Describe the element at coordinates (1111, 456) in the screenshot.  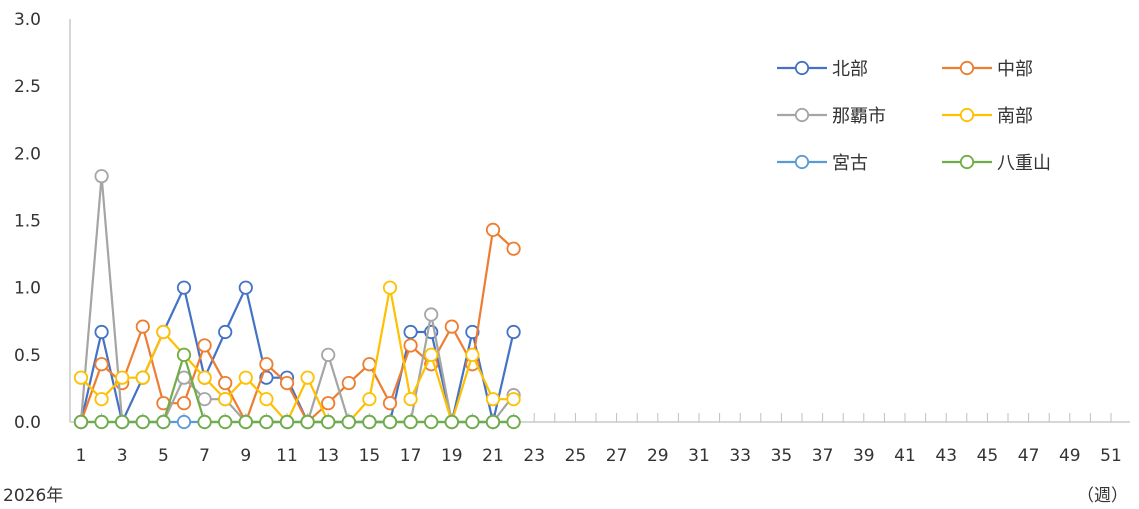
I see `x-tick-label: 51` at that location.